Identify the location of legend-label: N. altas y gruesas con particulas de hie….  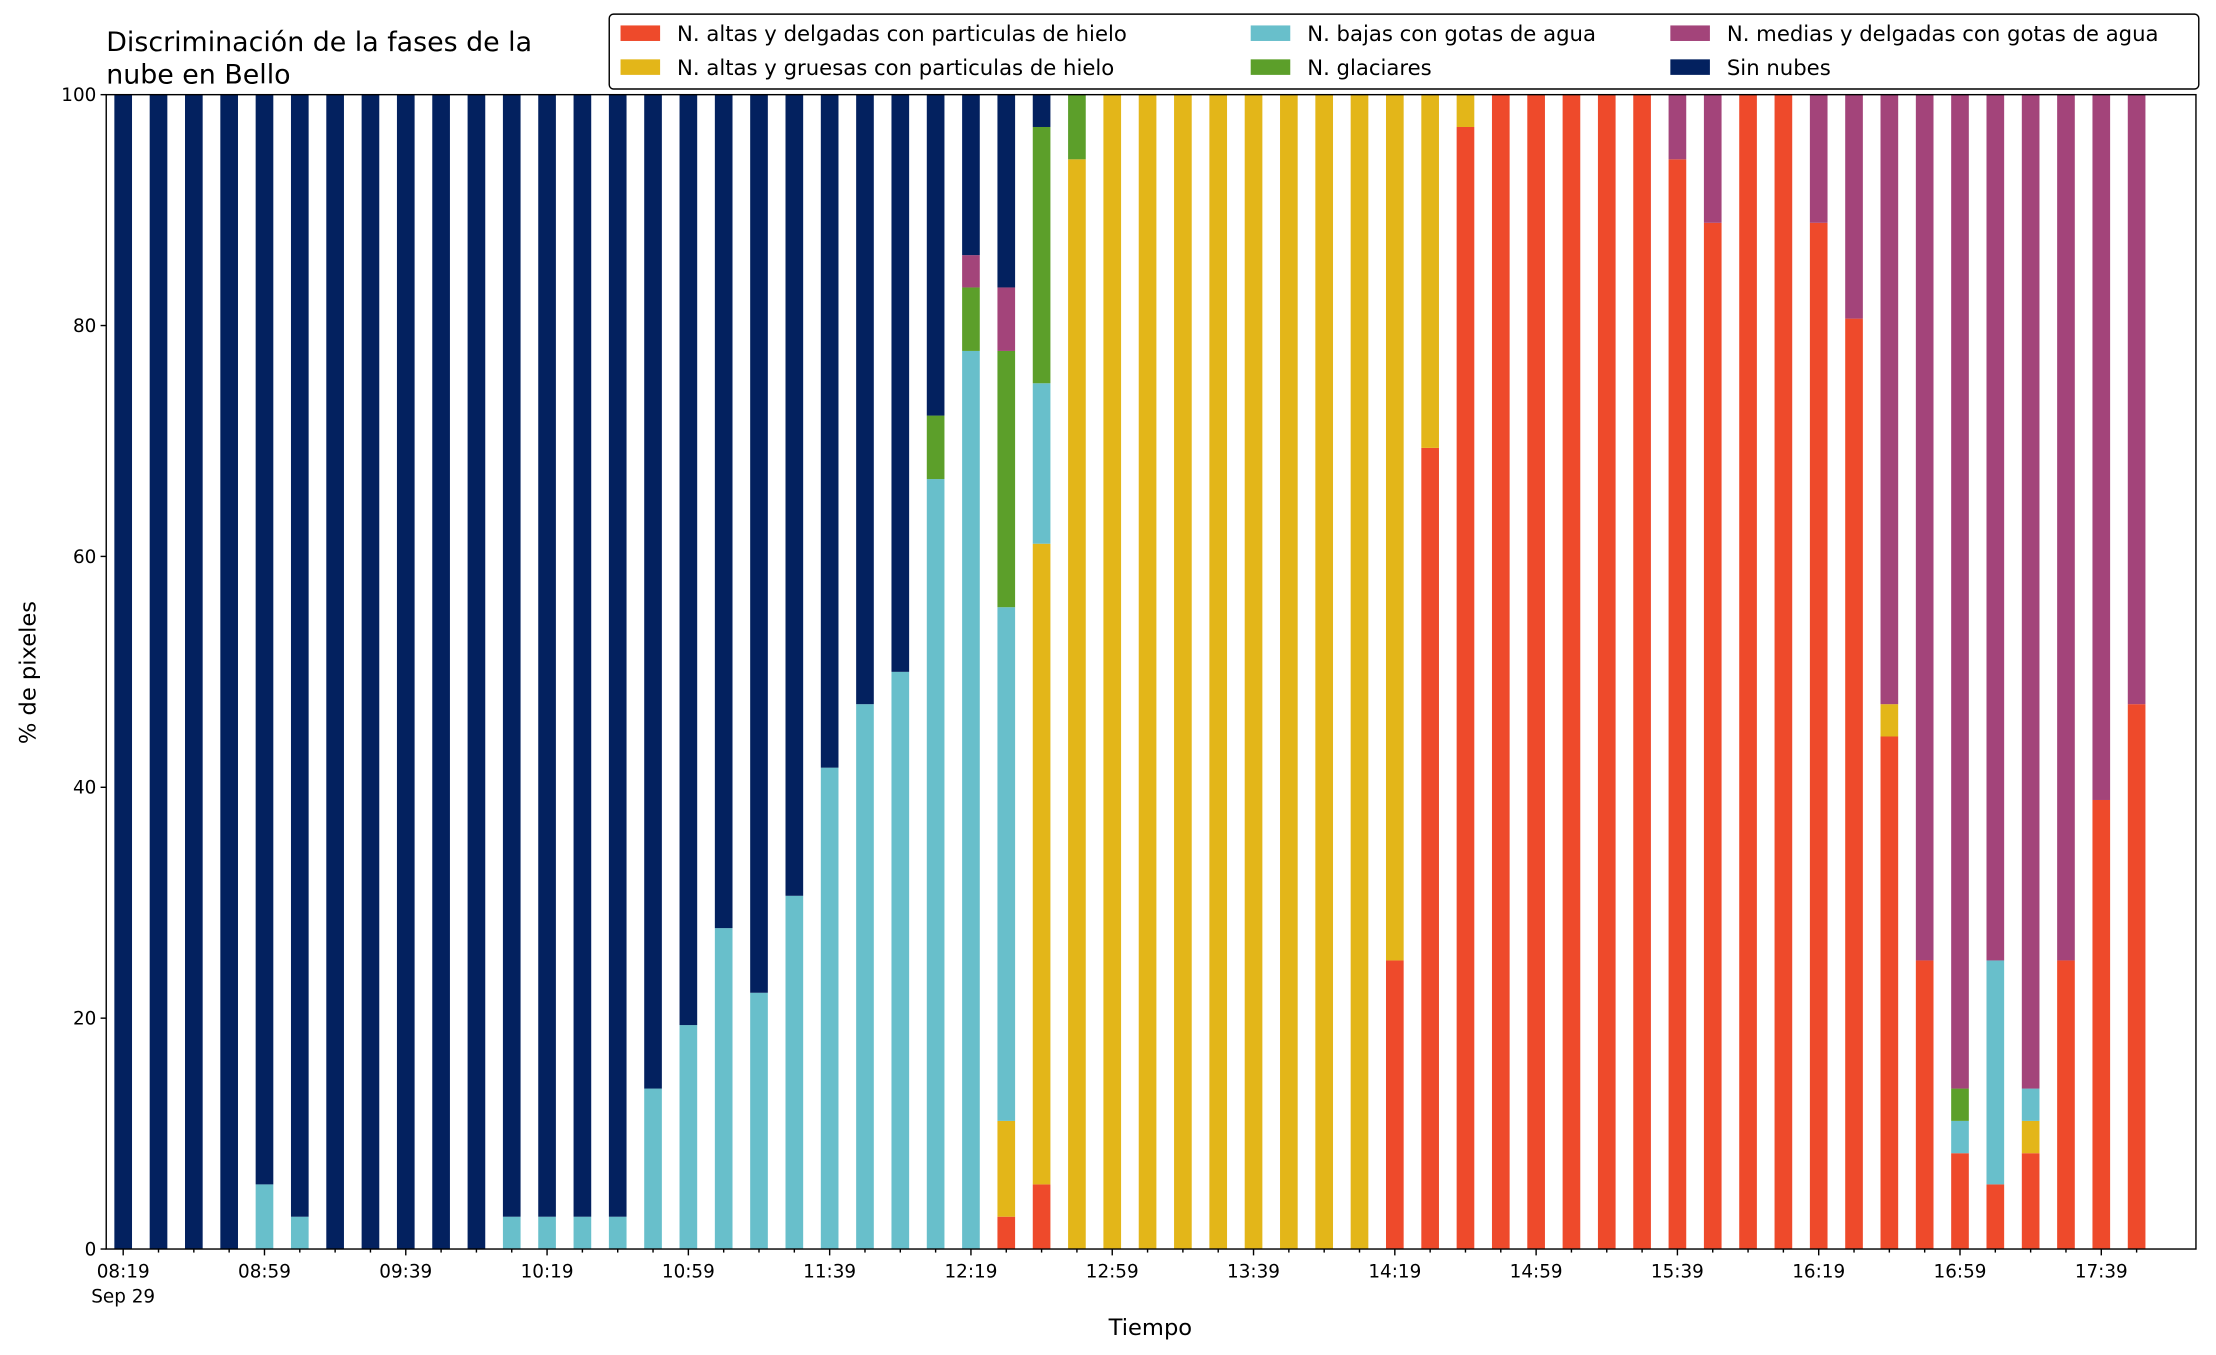
(895, 67).